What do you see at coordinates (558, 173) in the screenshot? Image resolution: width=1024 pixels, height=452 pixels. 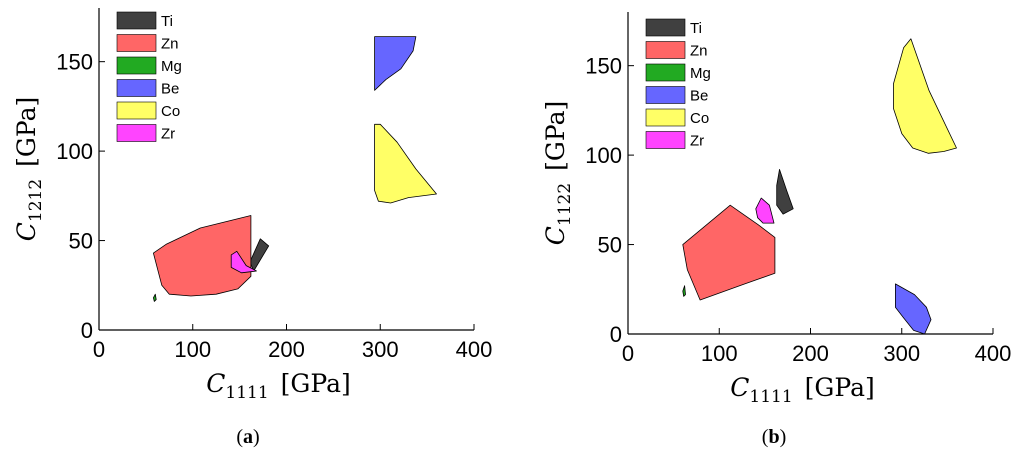 I see `y-axis-label: C1122[GPa]` at bounding box center [558, 173].